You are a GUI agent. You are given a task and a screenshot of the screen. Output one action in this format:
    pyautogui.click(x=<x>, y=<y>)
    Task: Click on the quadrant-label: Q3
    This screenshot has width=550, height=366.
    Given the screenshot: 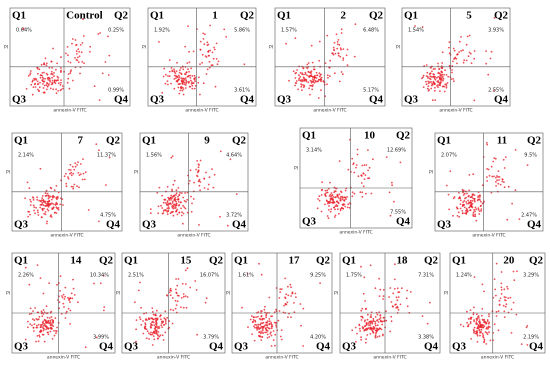 What is the action you would take?
    pyautogui.click(x=149, y=225)
    